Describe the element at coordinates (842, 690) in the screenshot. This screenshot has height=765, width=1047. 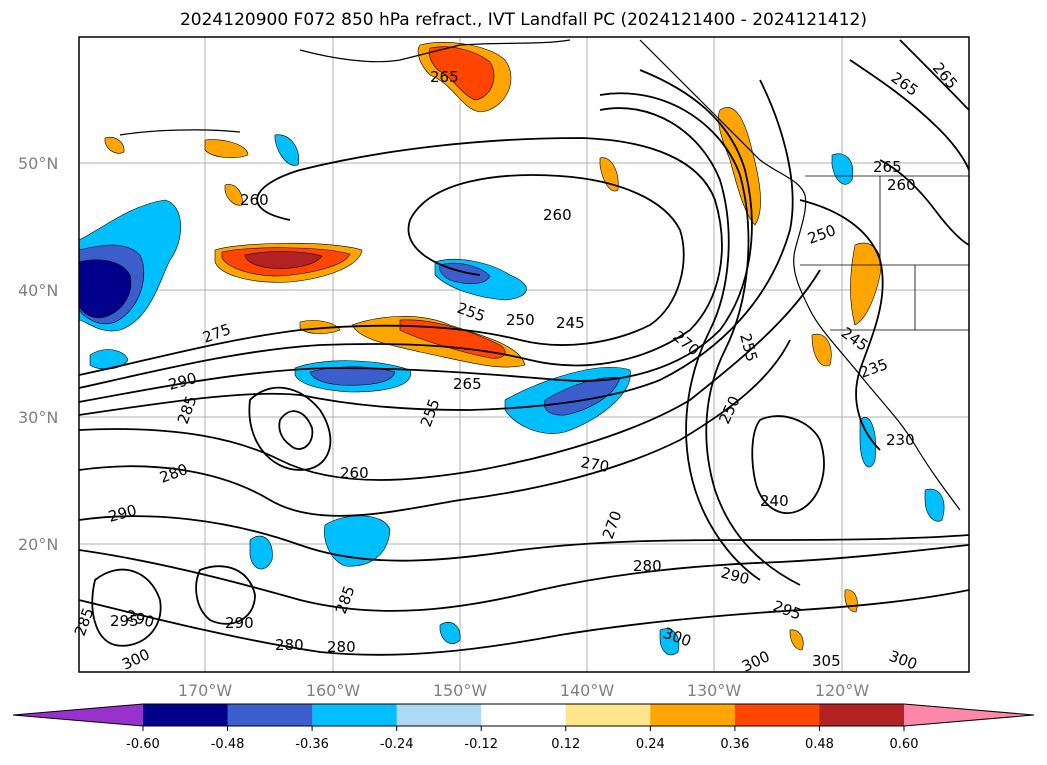
I see `lon-label: 120°W` at that location.